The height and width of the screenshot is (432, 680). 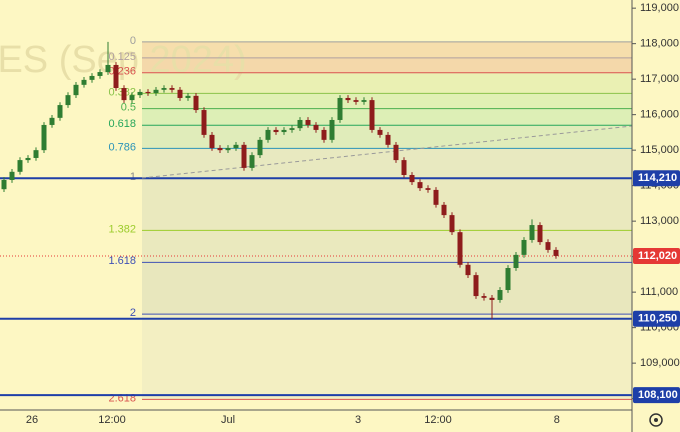 I want to click on fib-label: 0.5, so click(x=128, y=108).